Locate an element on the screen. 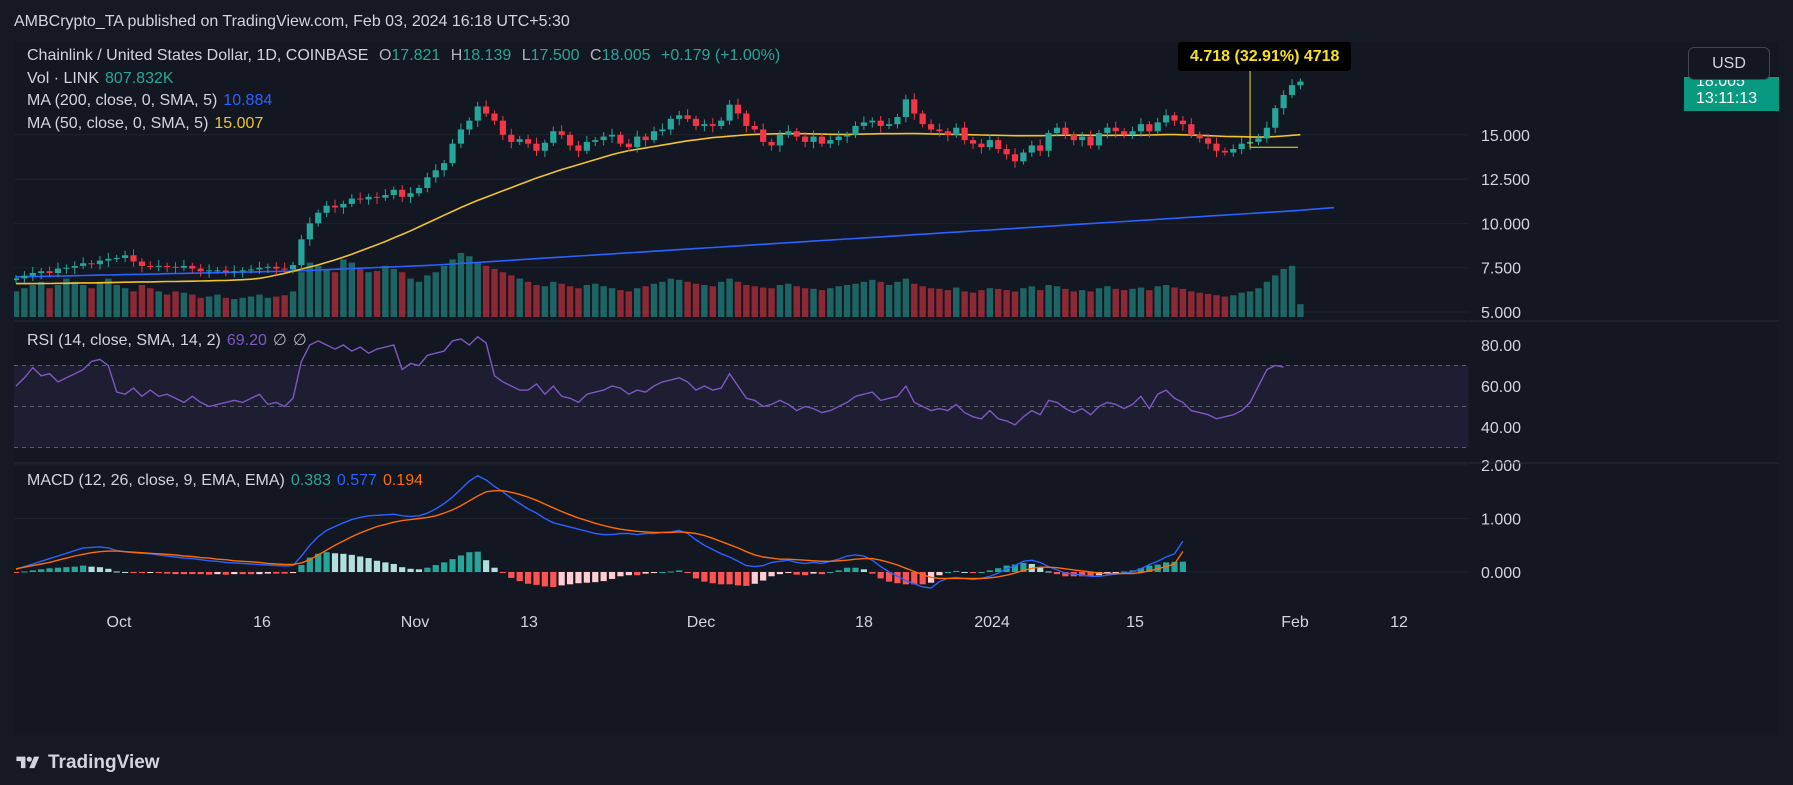 This screenshot has height=785, width=1793. currency-button: USD is located at coordinates (1729, 63).